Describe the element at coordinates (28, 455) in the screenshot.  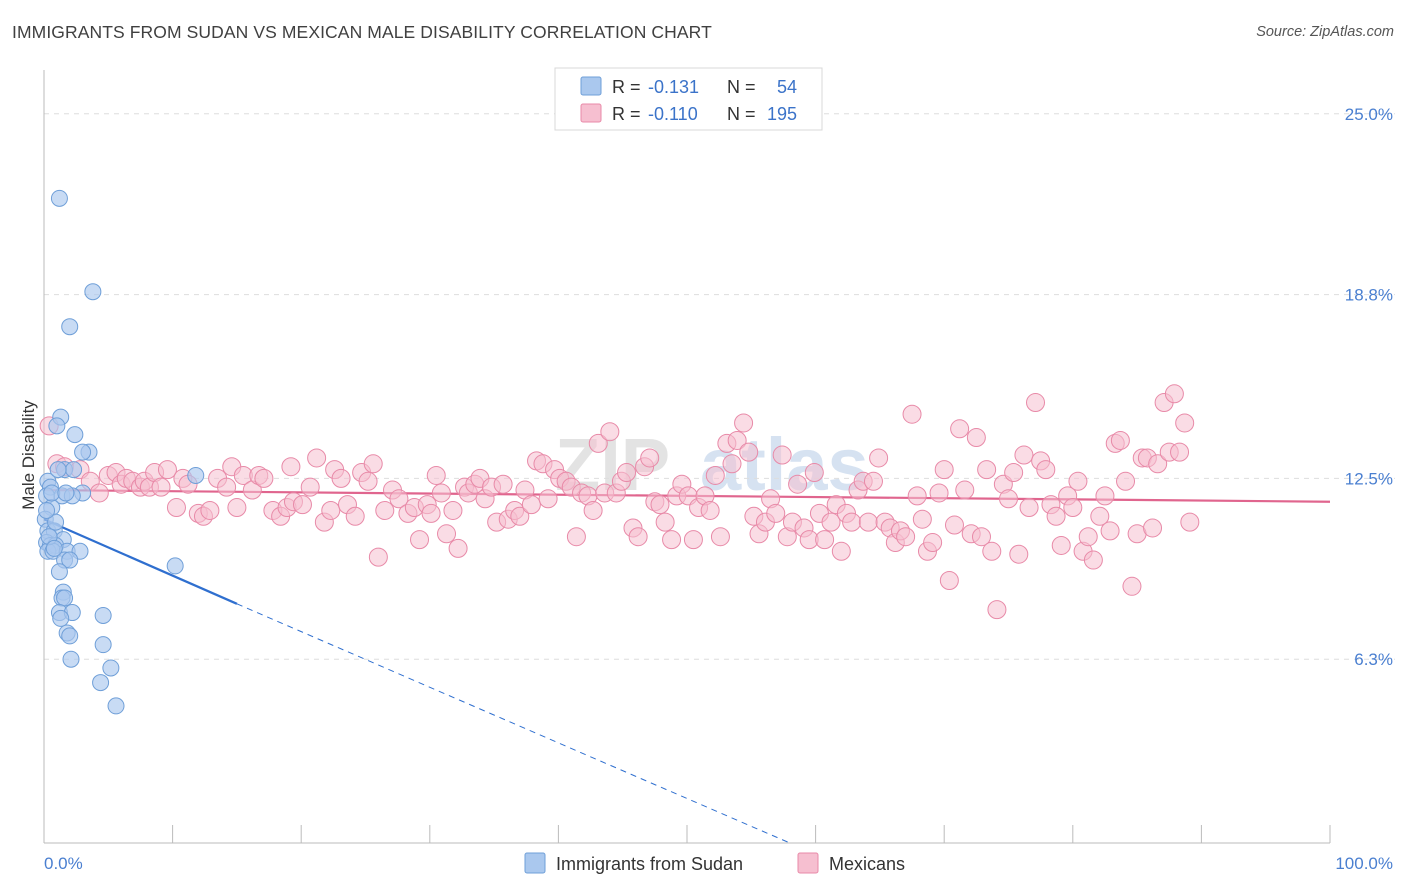
I see `y-axis-title: Male Disability` at that location.